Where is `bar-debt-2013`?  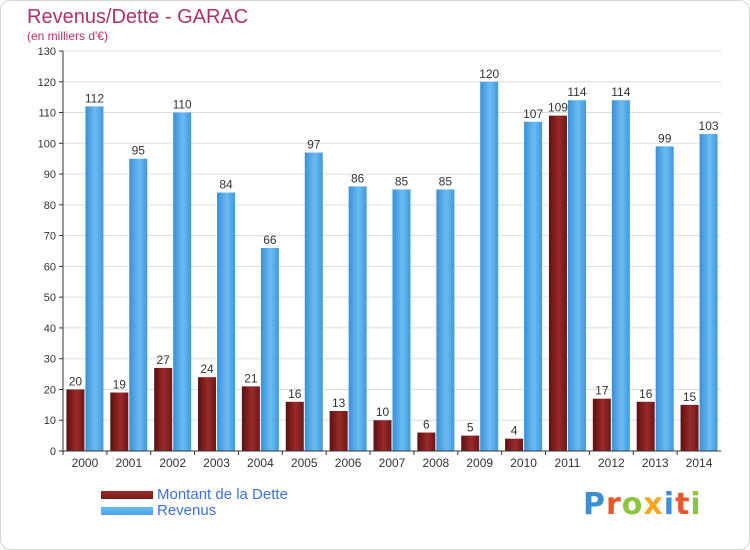 bar-debt-2013 is located at coordinates (645, 426).